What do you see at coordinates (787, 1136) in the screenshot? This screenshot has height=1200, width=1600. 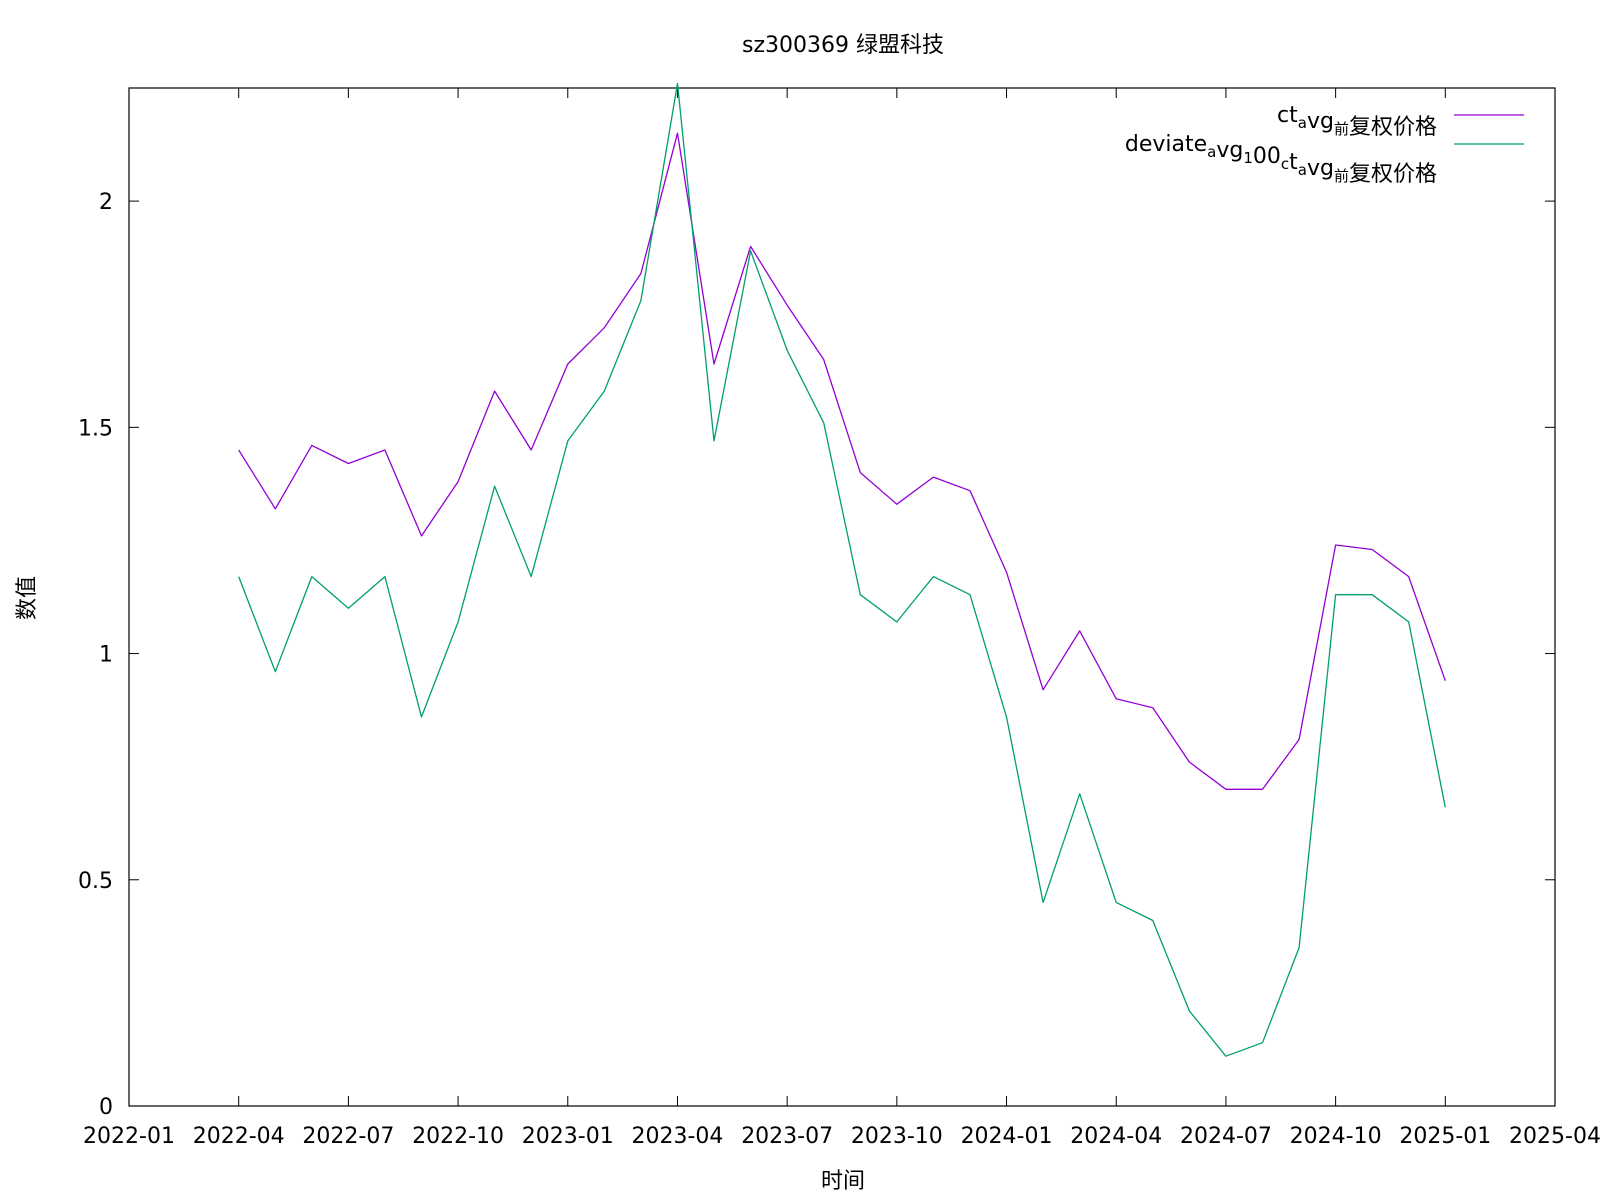 I see `x-tick-label: 2023-07` at bounding box center [787, 1136].